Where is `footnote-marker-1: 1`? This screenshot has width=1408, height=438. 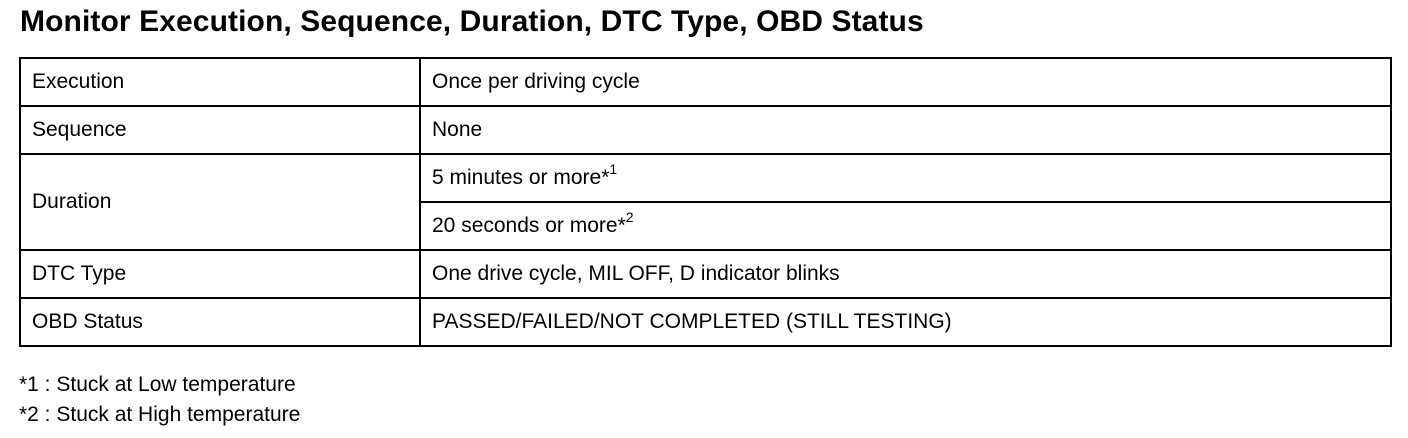 footnote-marker-1: 1 is located at coordinates (613, 169).